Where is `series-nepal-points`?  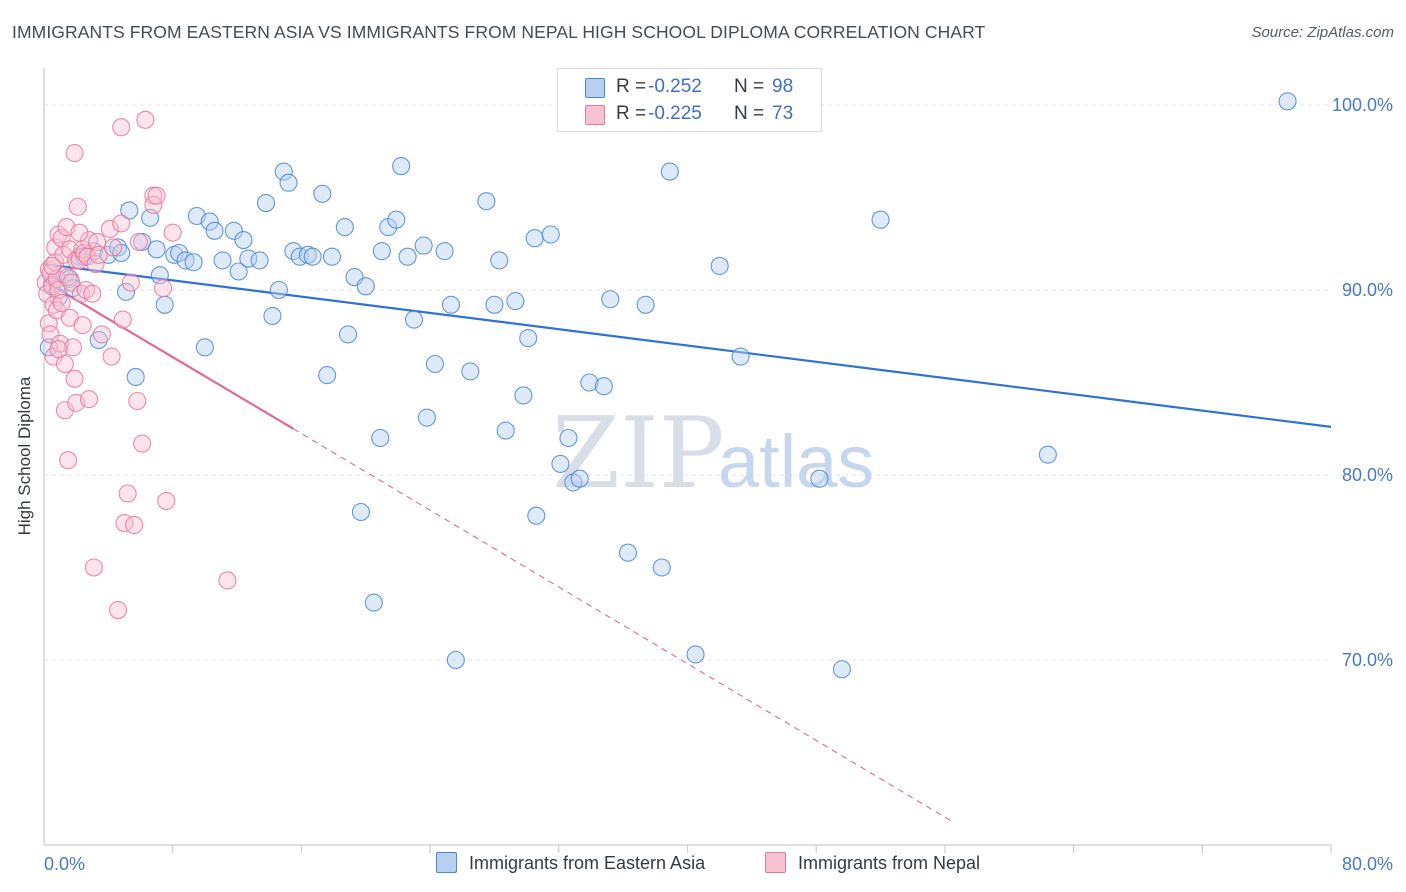
series-nepal-points is located at coordinates (136, 365).